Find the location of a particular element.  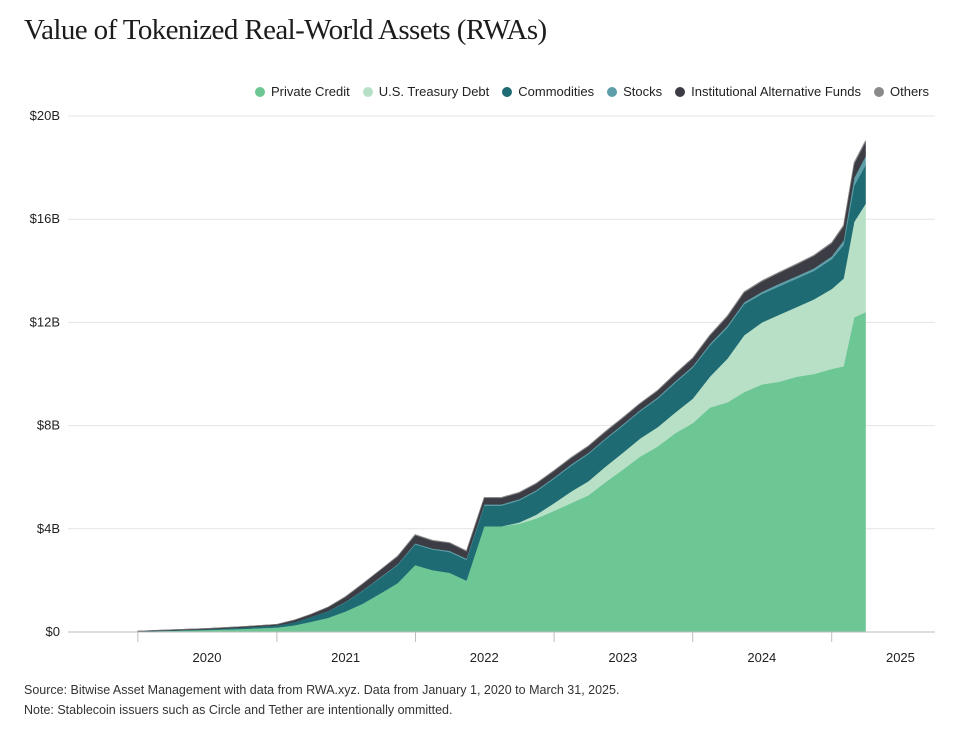

x-tick-label: 2020 is located at coordinates (207, 657).